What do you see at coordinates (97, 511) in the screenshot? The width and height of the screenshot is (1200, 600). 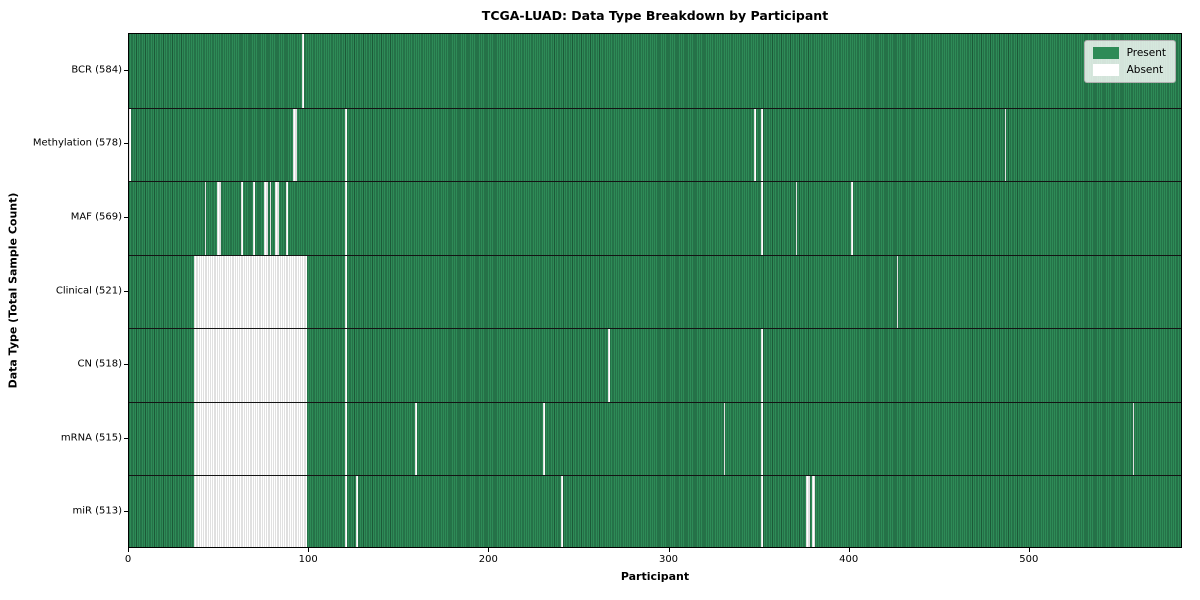 I see `y-tick-label-mir: miR (513)` at bounding box center [97, 511].